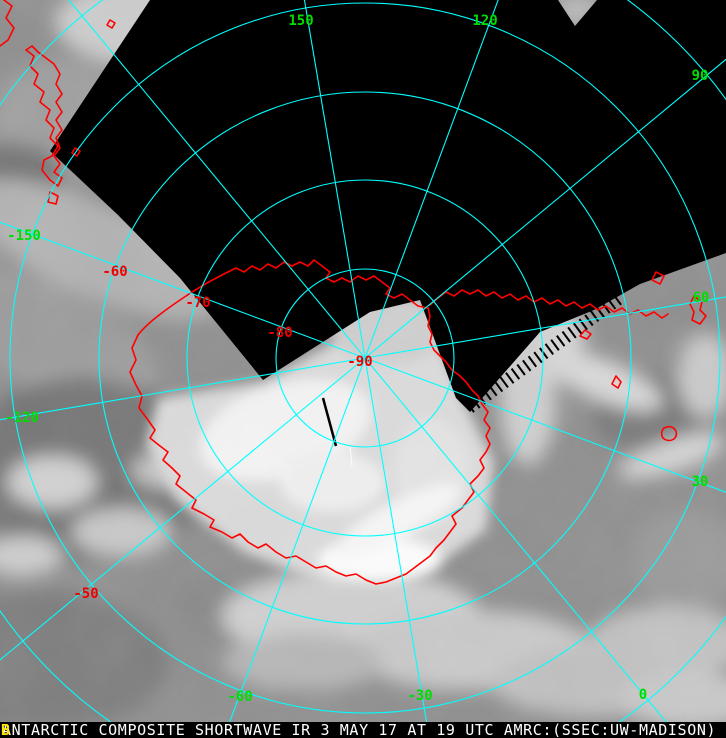 This screenshot has height=738, width=726. I want to click on latitude-label: -80, so click(279, 333).